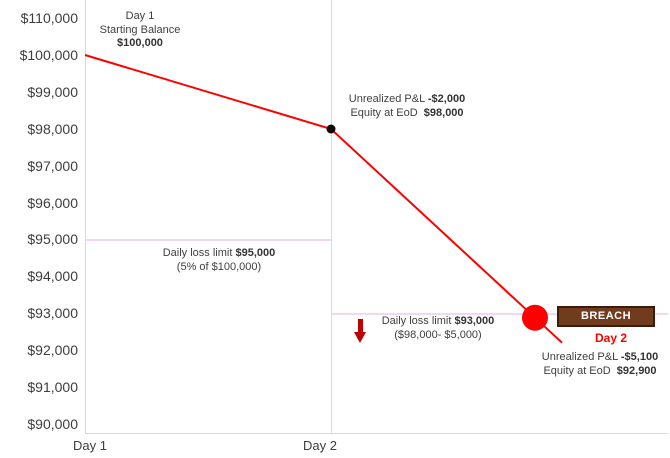 This screenshot has height=458, width=670. I want to click on y-axis-tick-label: $93,000, so click(52, 313).